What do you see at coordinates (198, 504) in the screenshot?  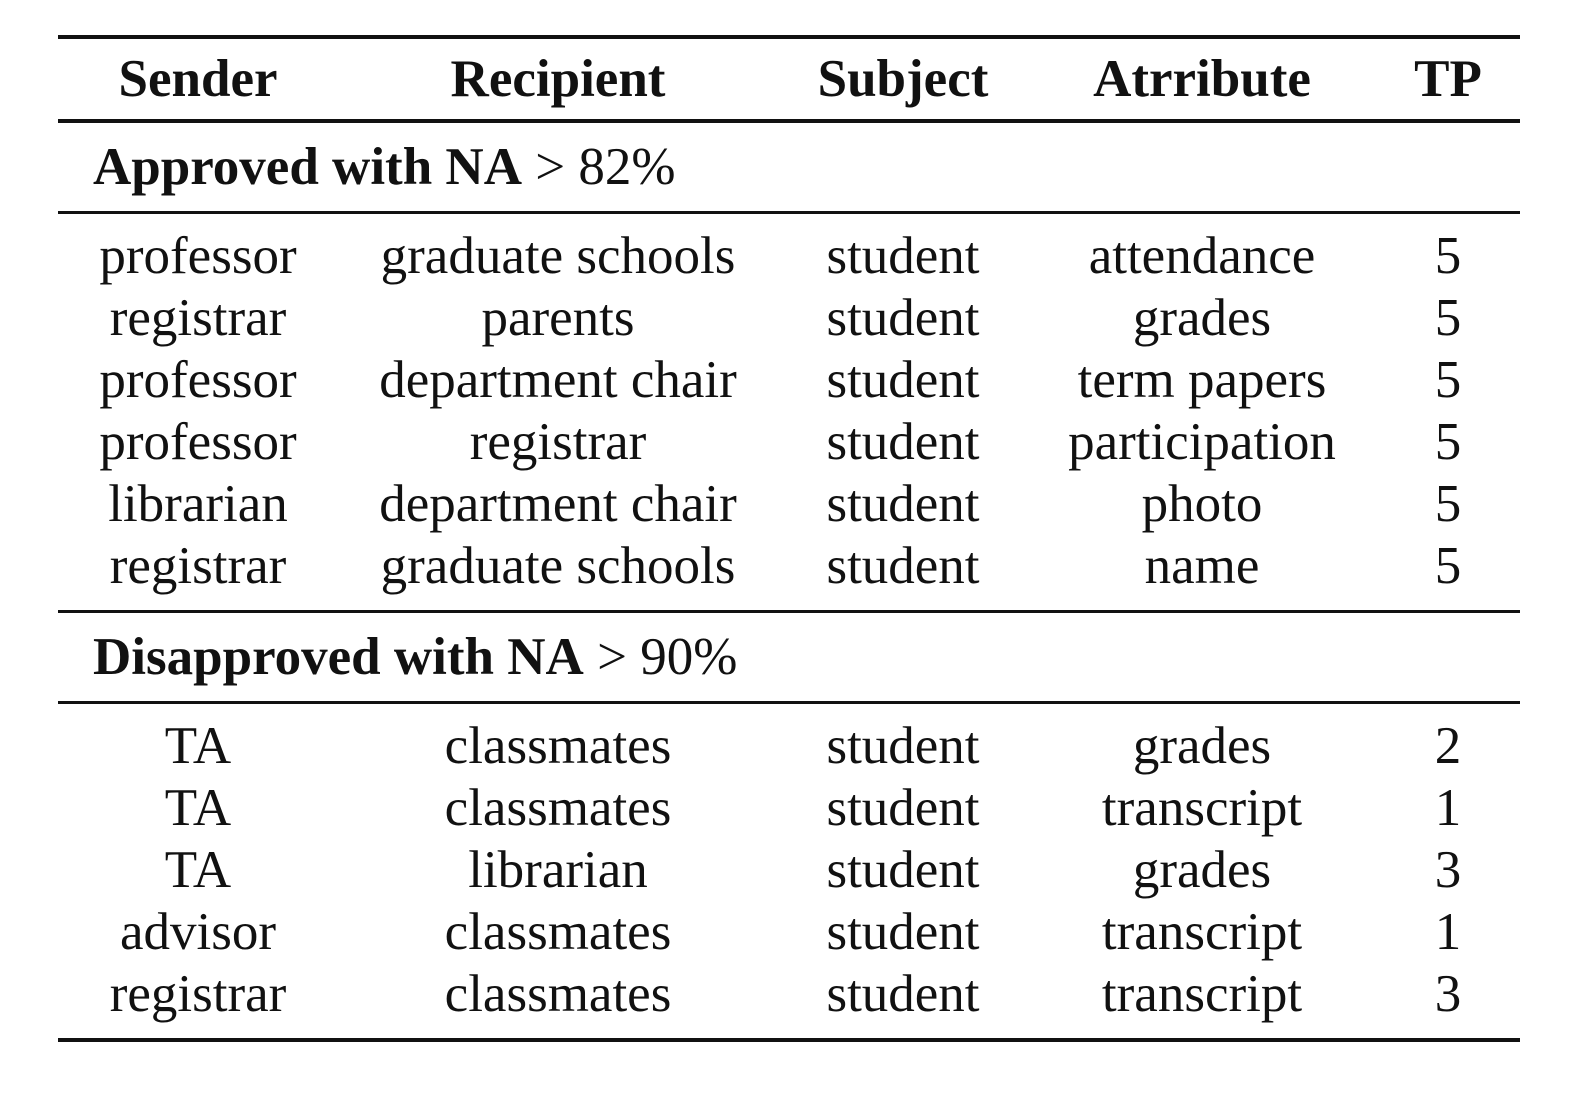 I see `cell-sender: librarian` at bounding box center [198, 504].